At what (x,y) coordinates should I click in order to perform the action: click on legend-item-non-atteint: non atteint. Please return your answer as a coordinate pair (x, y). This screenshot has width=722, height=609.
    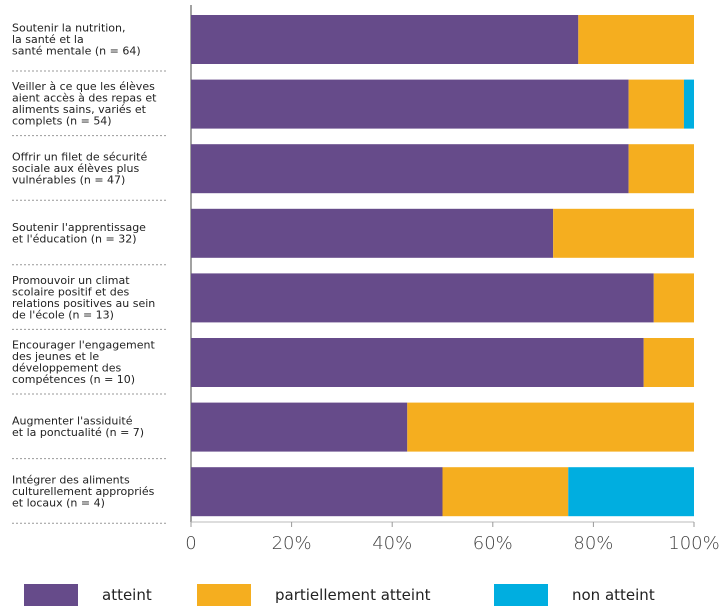
    Looking at the image, I should click on (574, 594).